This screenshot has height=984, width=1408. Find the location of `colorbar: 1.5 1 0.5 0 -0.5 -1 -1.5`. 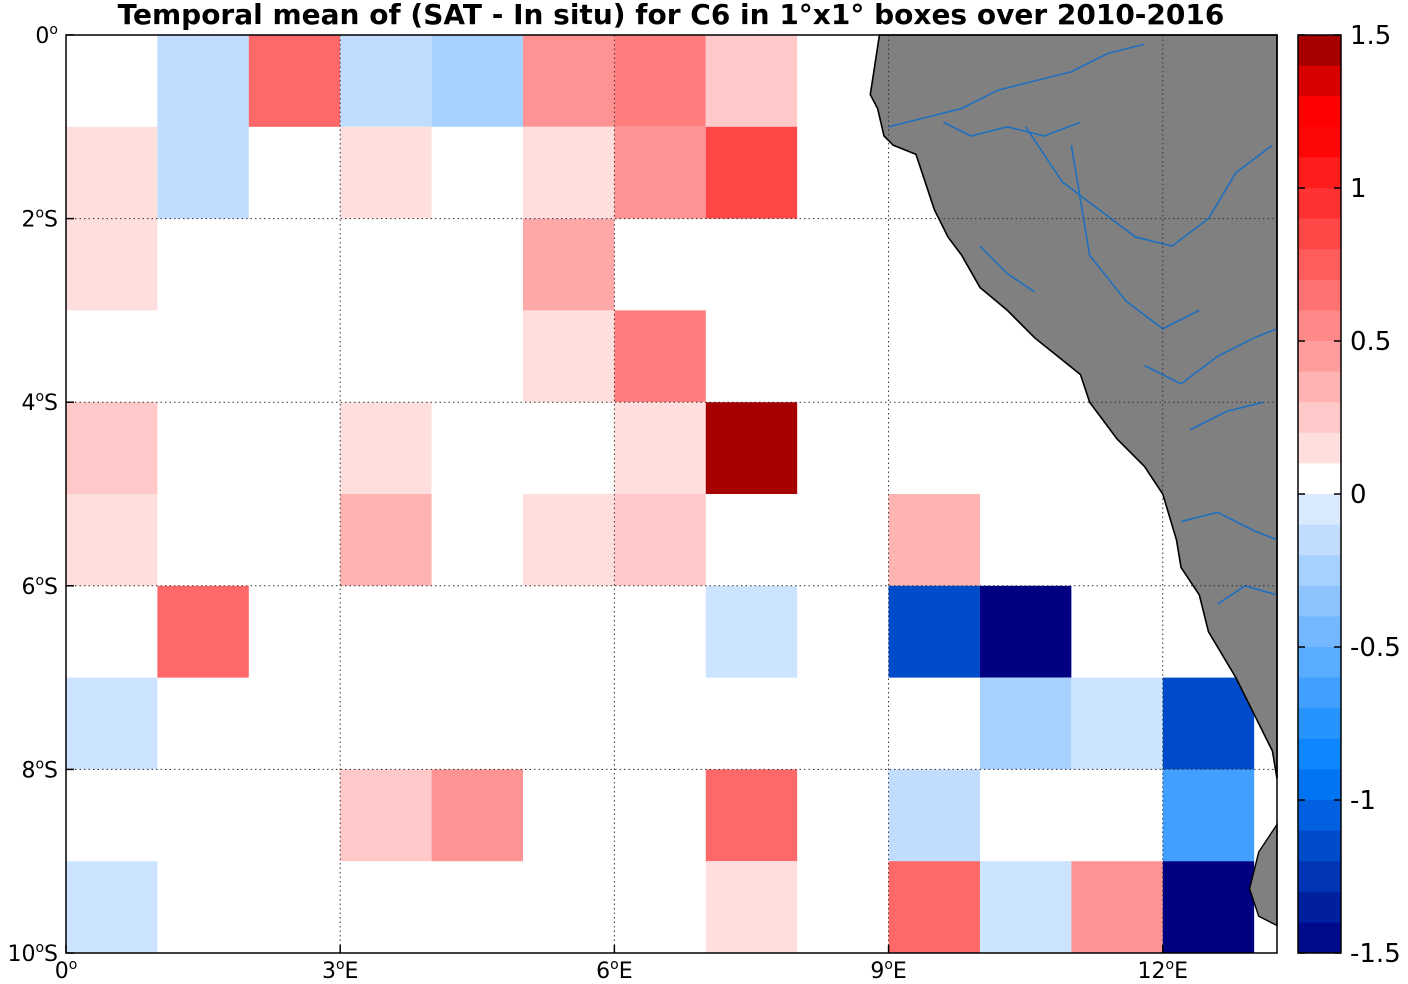

colorbar: 1.5 1 0.5 0 -0.5 -1 -1.5 is located at coordinates (1349, 495).